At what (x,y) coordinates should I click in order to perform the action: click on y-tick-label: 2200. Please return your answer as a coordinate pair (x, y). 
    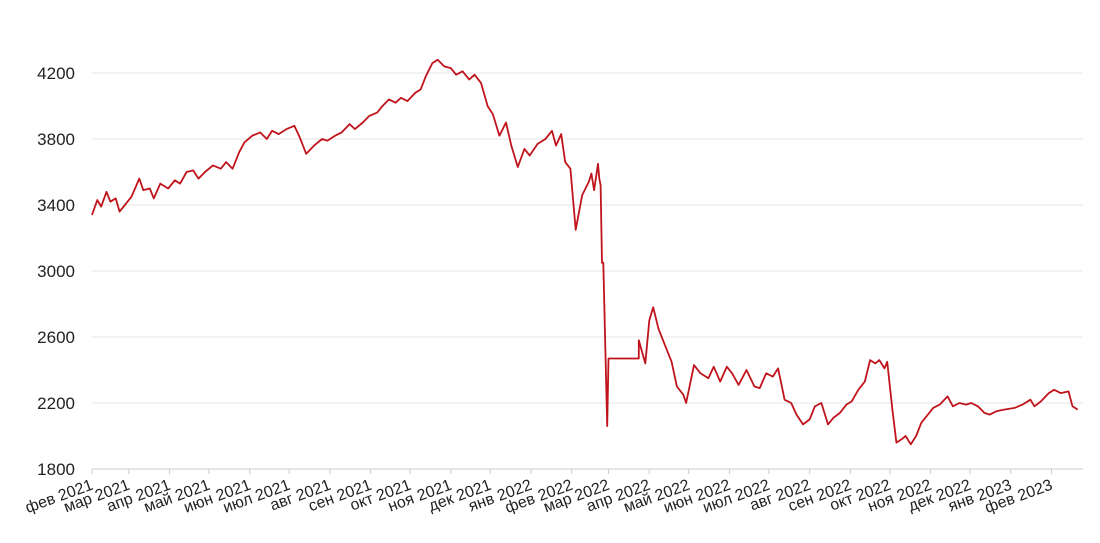
    Looking at the image, I should click on (56, 403).